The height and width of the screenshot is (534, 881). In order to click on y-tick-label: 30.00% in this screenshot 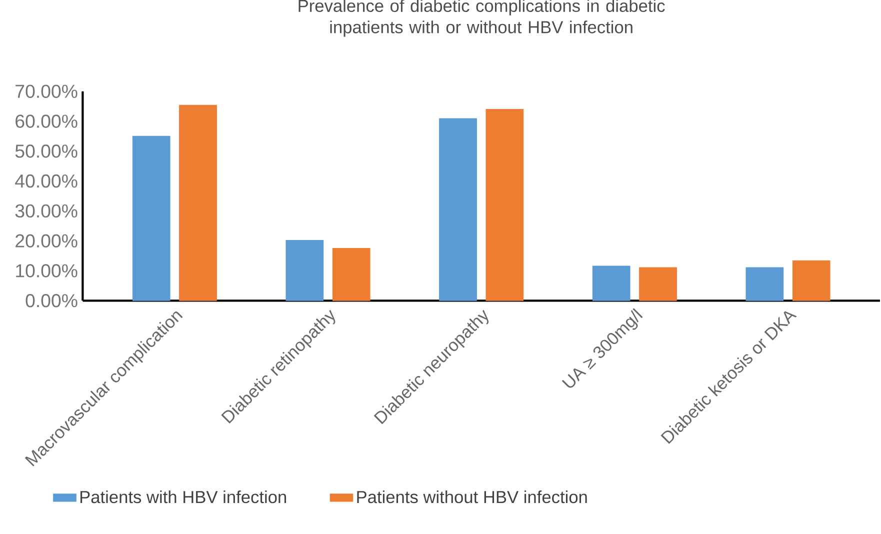, I will do `click(46, 211)`.